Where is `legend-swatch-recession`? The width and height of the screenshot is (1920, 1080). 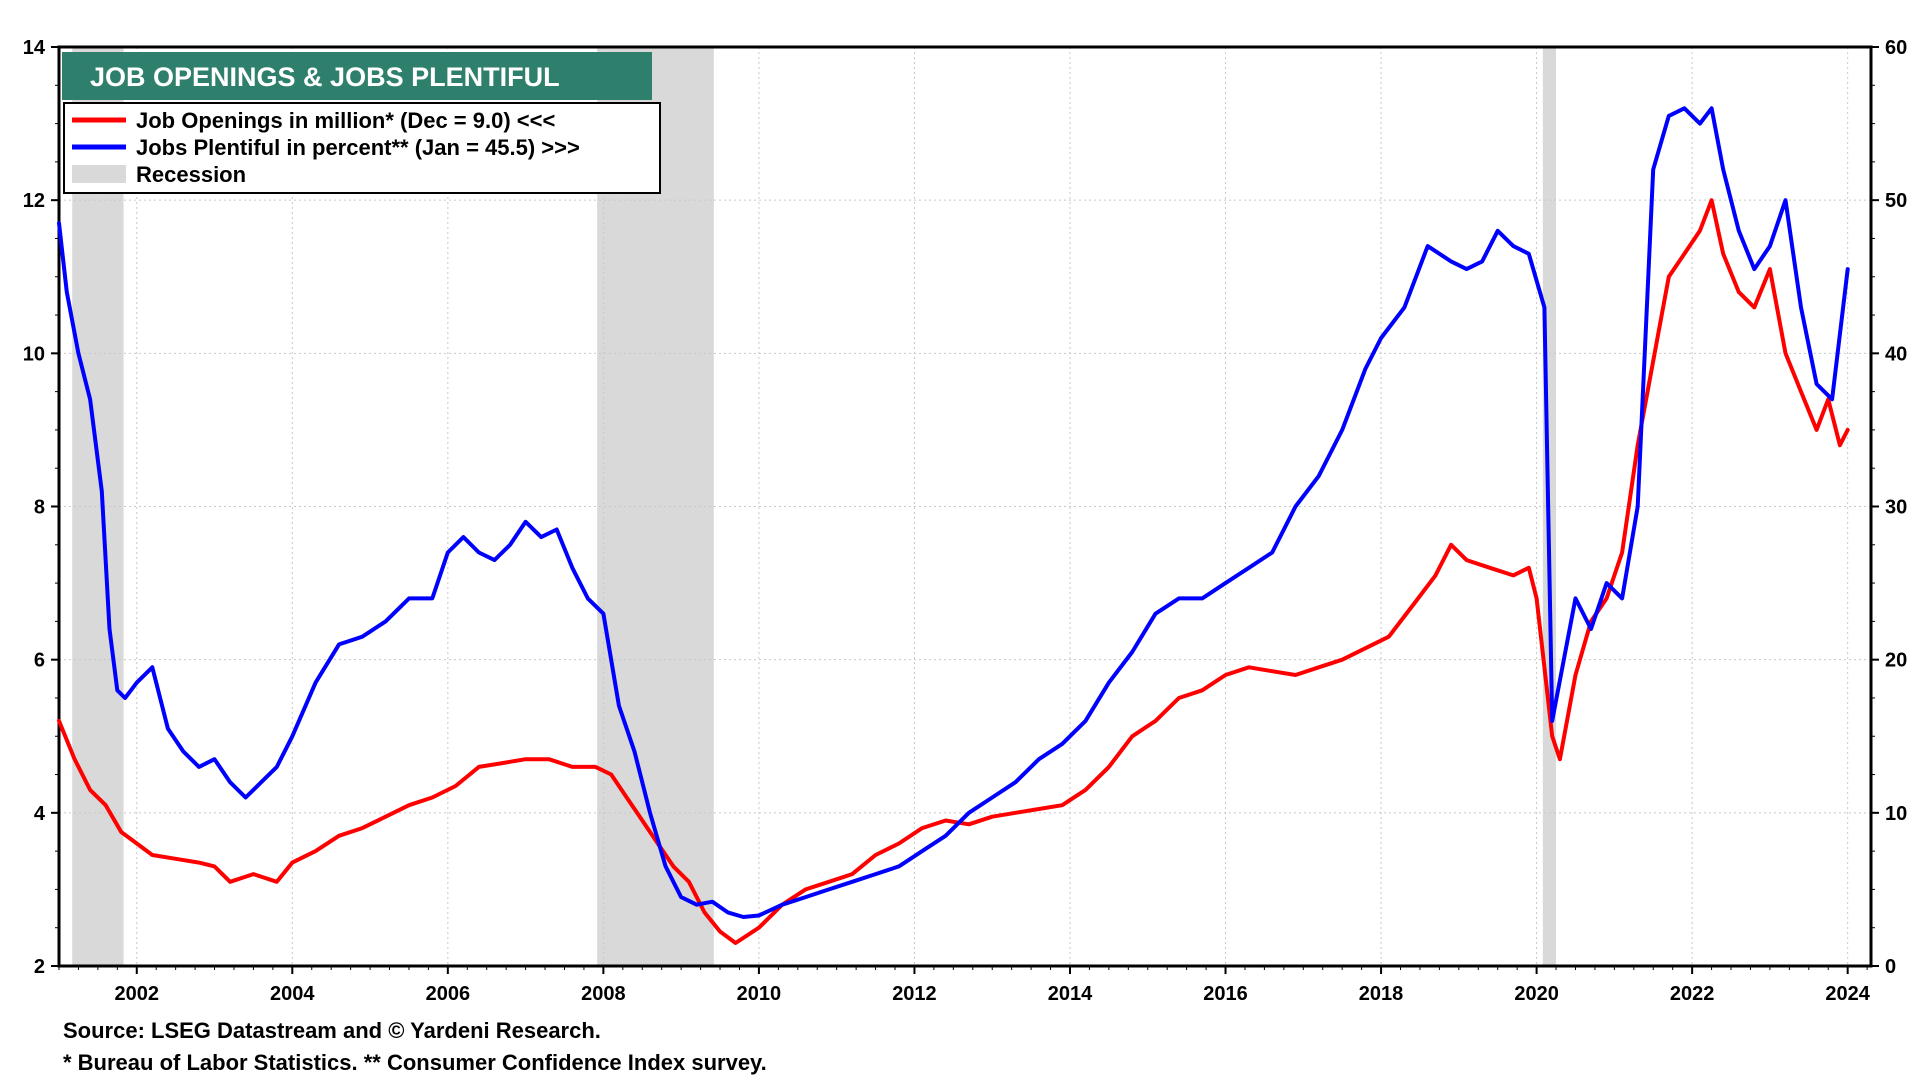 legend-swatch-recession is located at coordinates (99, 174).